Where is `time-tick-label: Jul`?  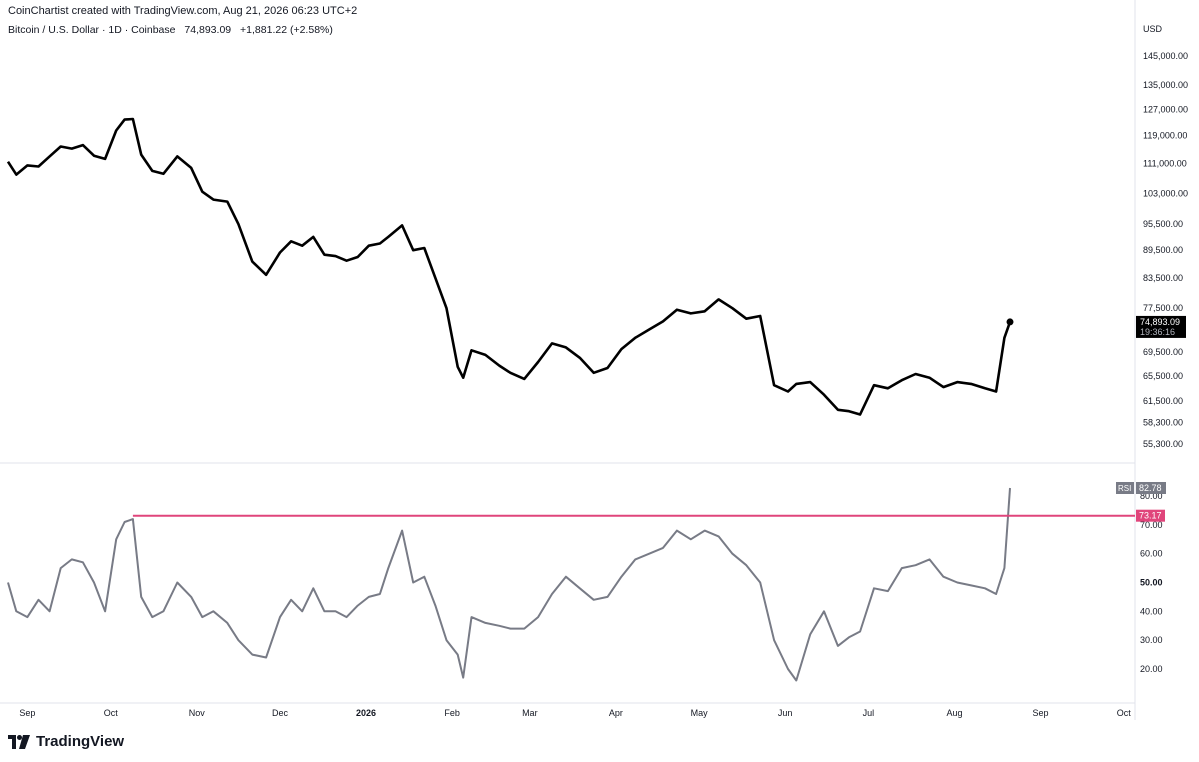 time-tick-label: Jul is located at coordinates (869, 713).